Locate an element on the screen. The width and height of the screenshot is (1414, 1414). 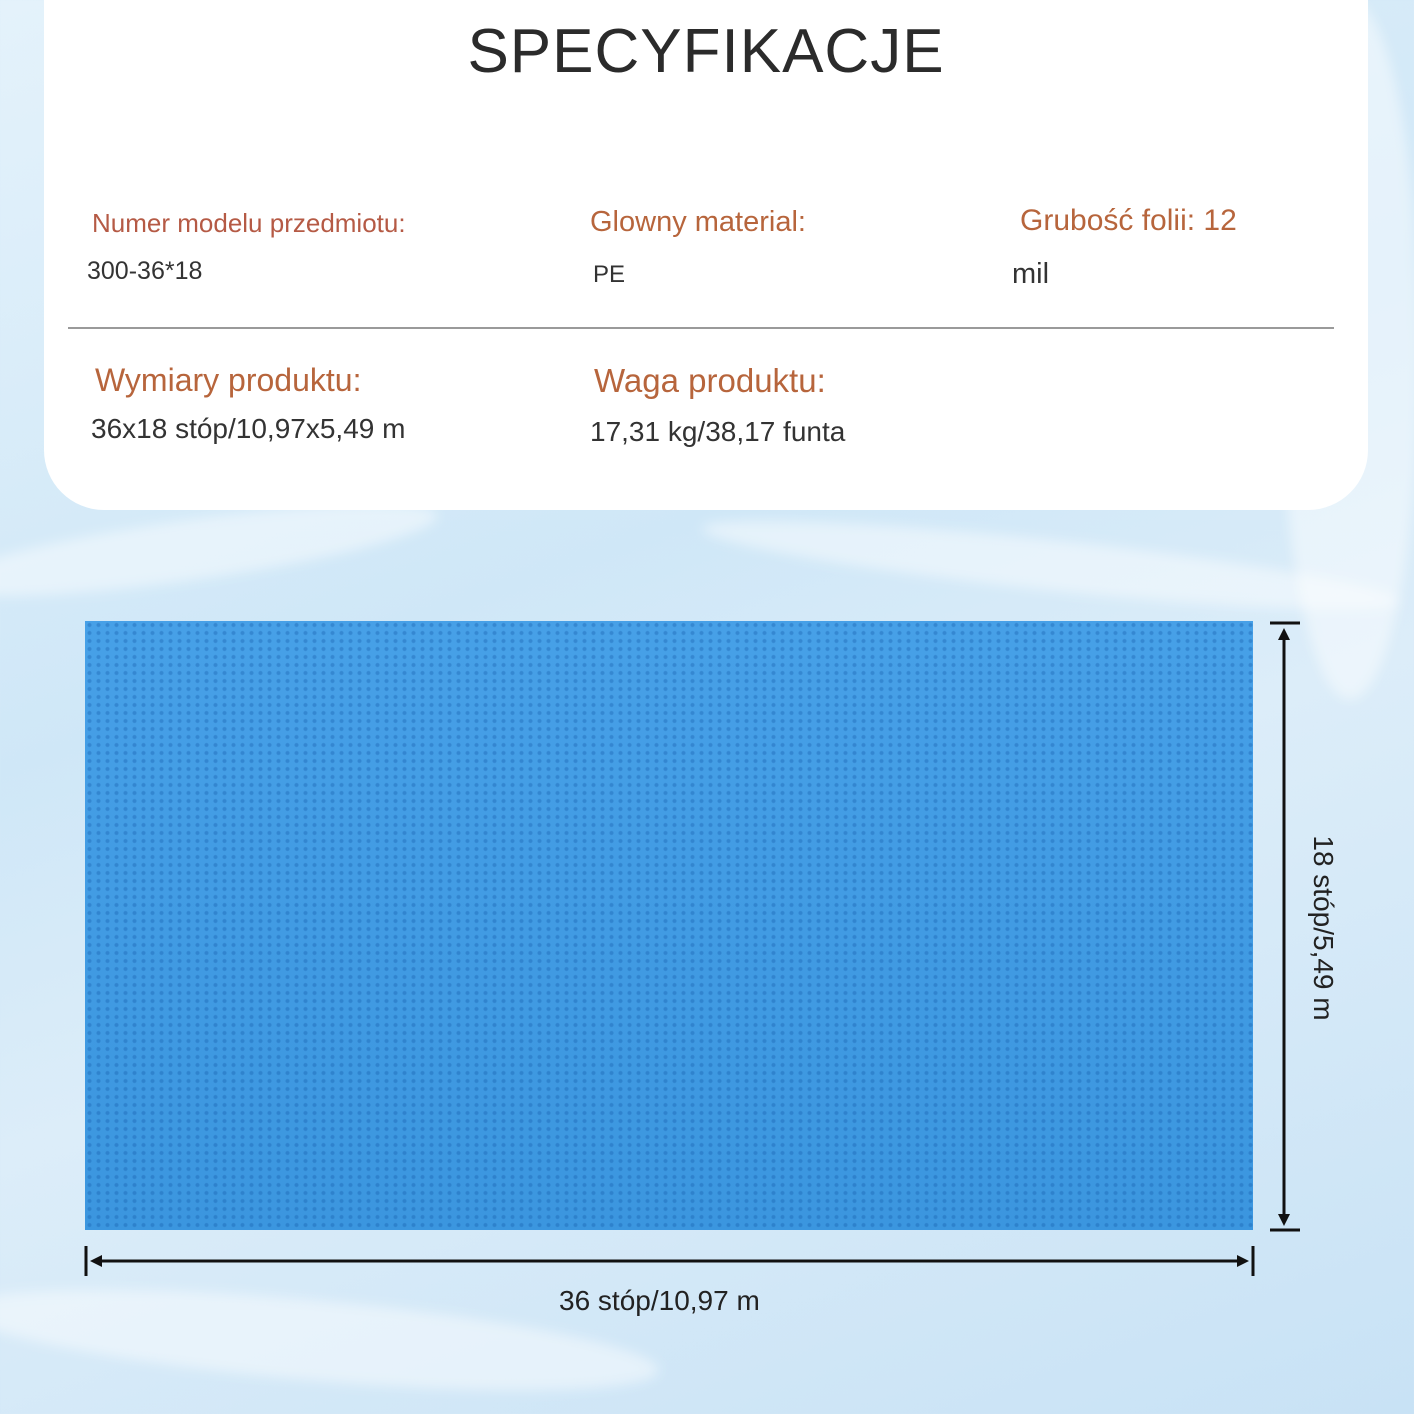
dimensions-label: Wymiary produktu: is located at coordinates (228, 380).